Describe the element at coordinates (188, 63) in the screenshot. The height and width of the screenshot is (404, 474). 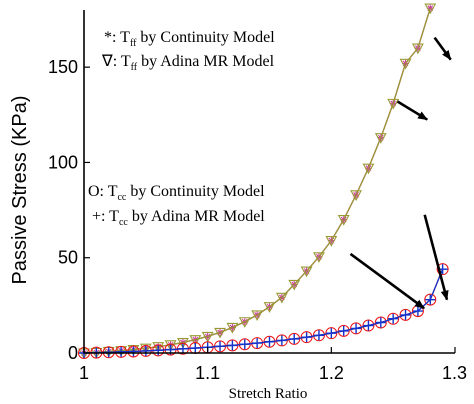
I see `legend-entry-2: ∇: Tff by Adina MR Model` at that location.